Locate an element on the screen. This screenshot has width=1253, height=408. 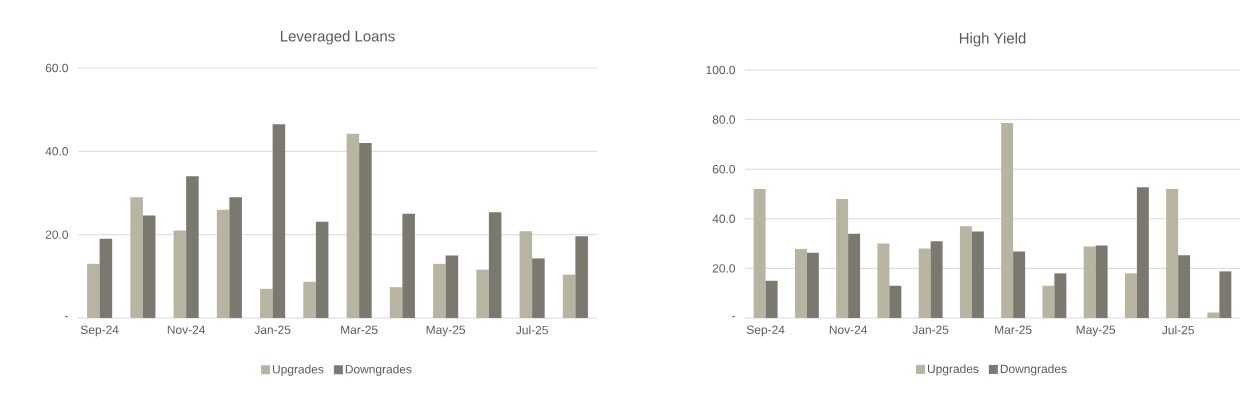
y-tick-label: 100.0 is located at coordinates (721, 70).